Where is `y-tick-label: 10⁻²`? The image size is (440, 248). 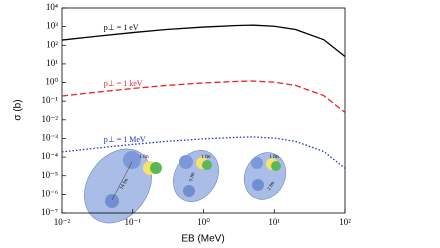 y-tick-label: 10⁻² is located at coordinates (50, 119).